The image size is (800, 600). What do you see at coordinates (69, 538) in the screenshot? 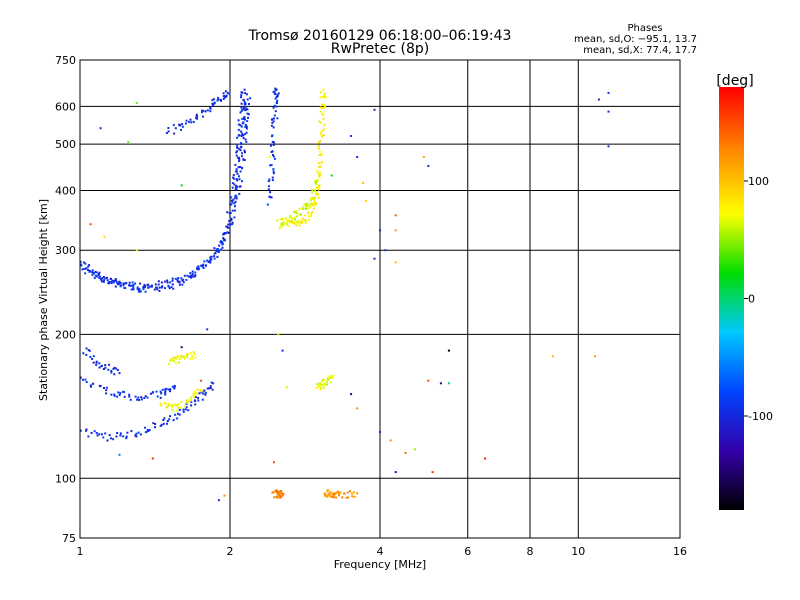
I see `y-tick-label: 75` at bounding box center [69, 538].